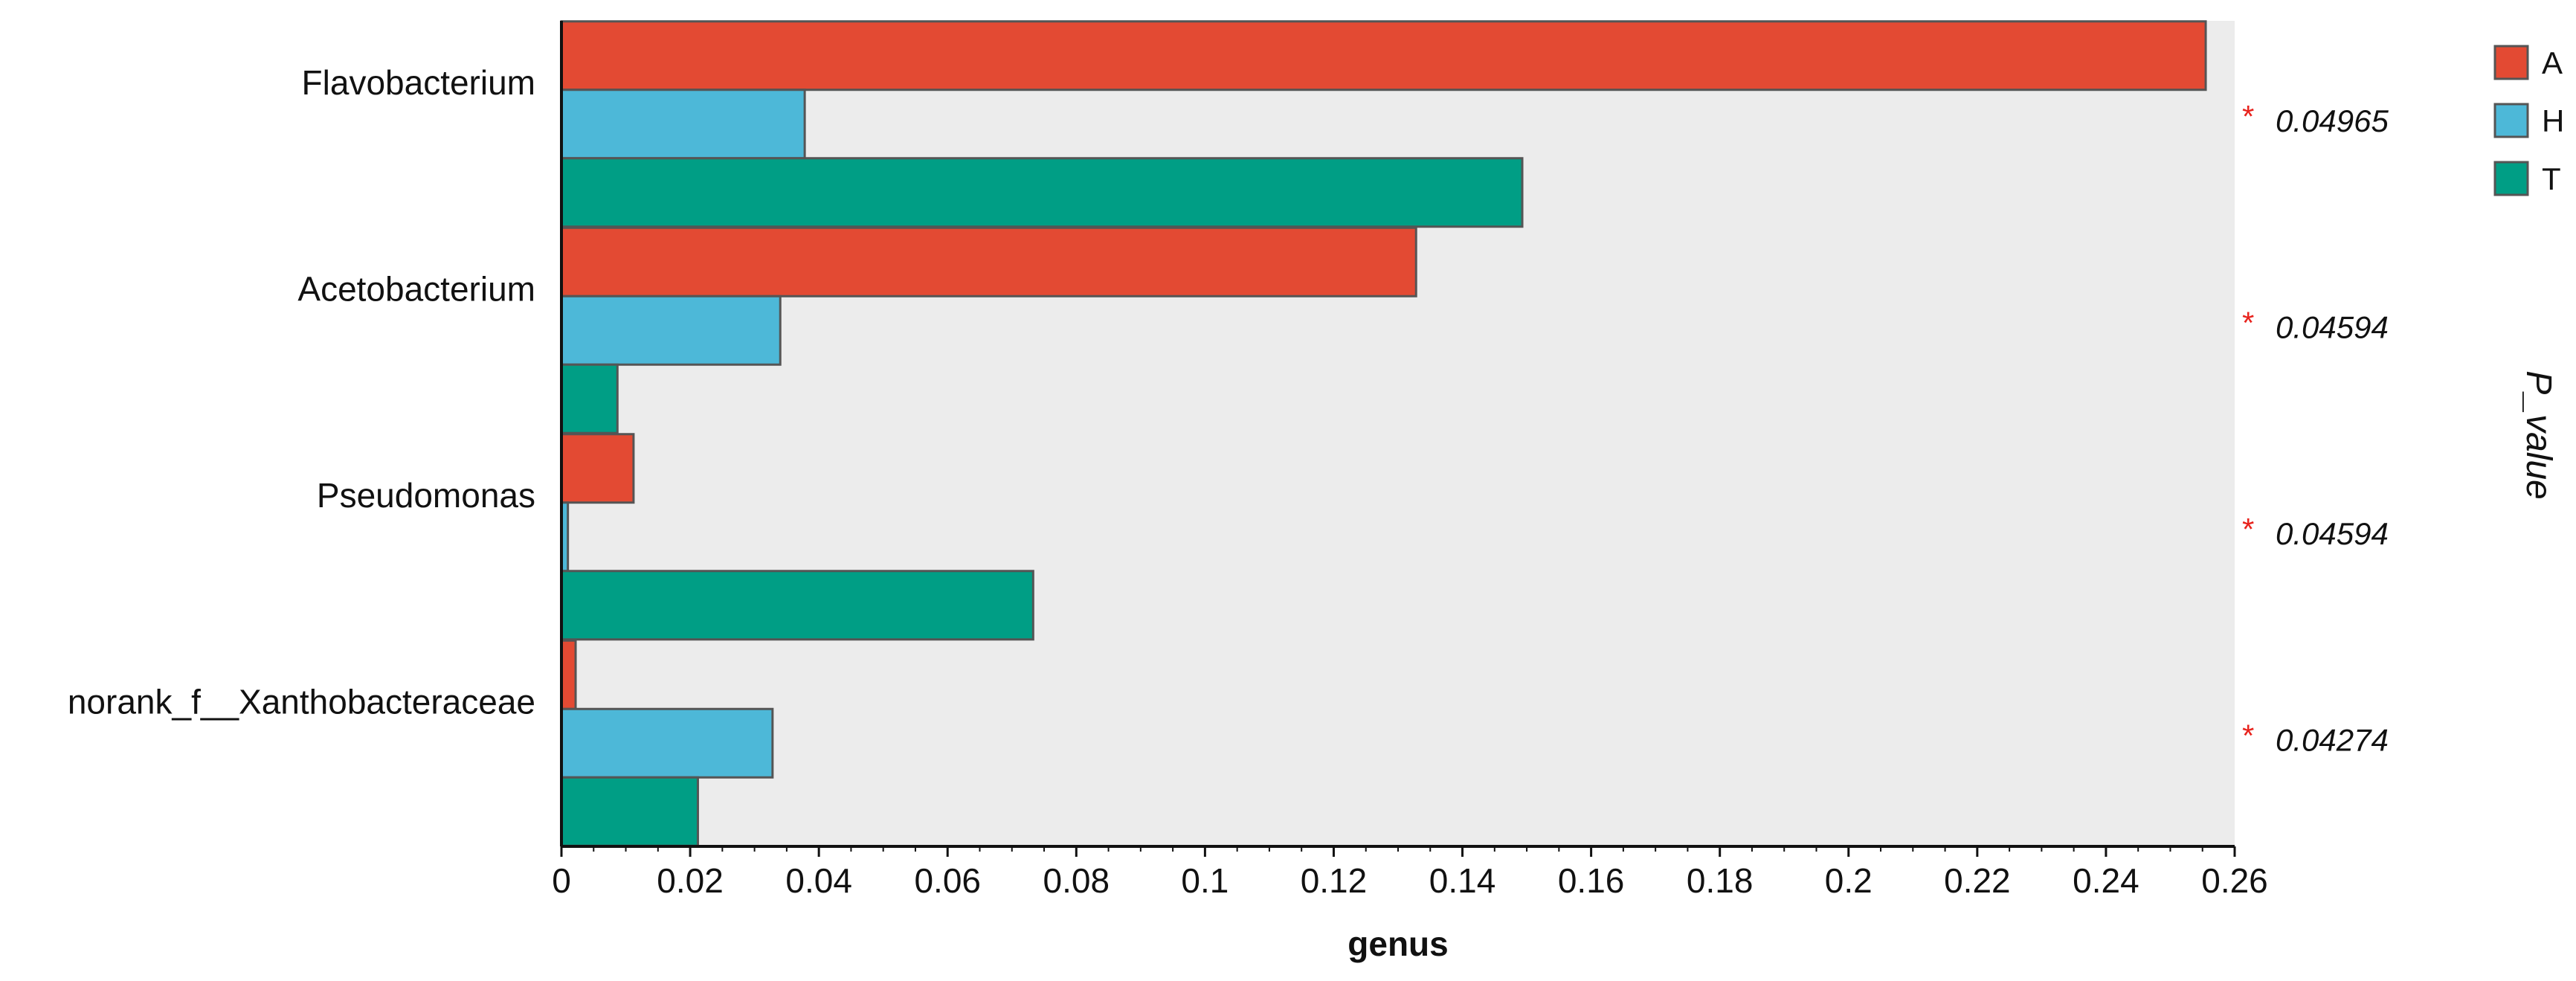 This screenshot has height=981, width=2576. I want to click on x-tick-label: 0.08, so click(1076, 880).